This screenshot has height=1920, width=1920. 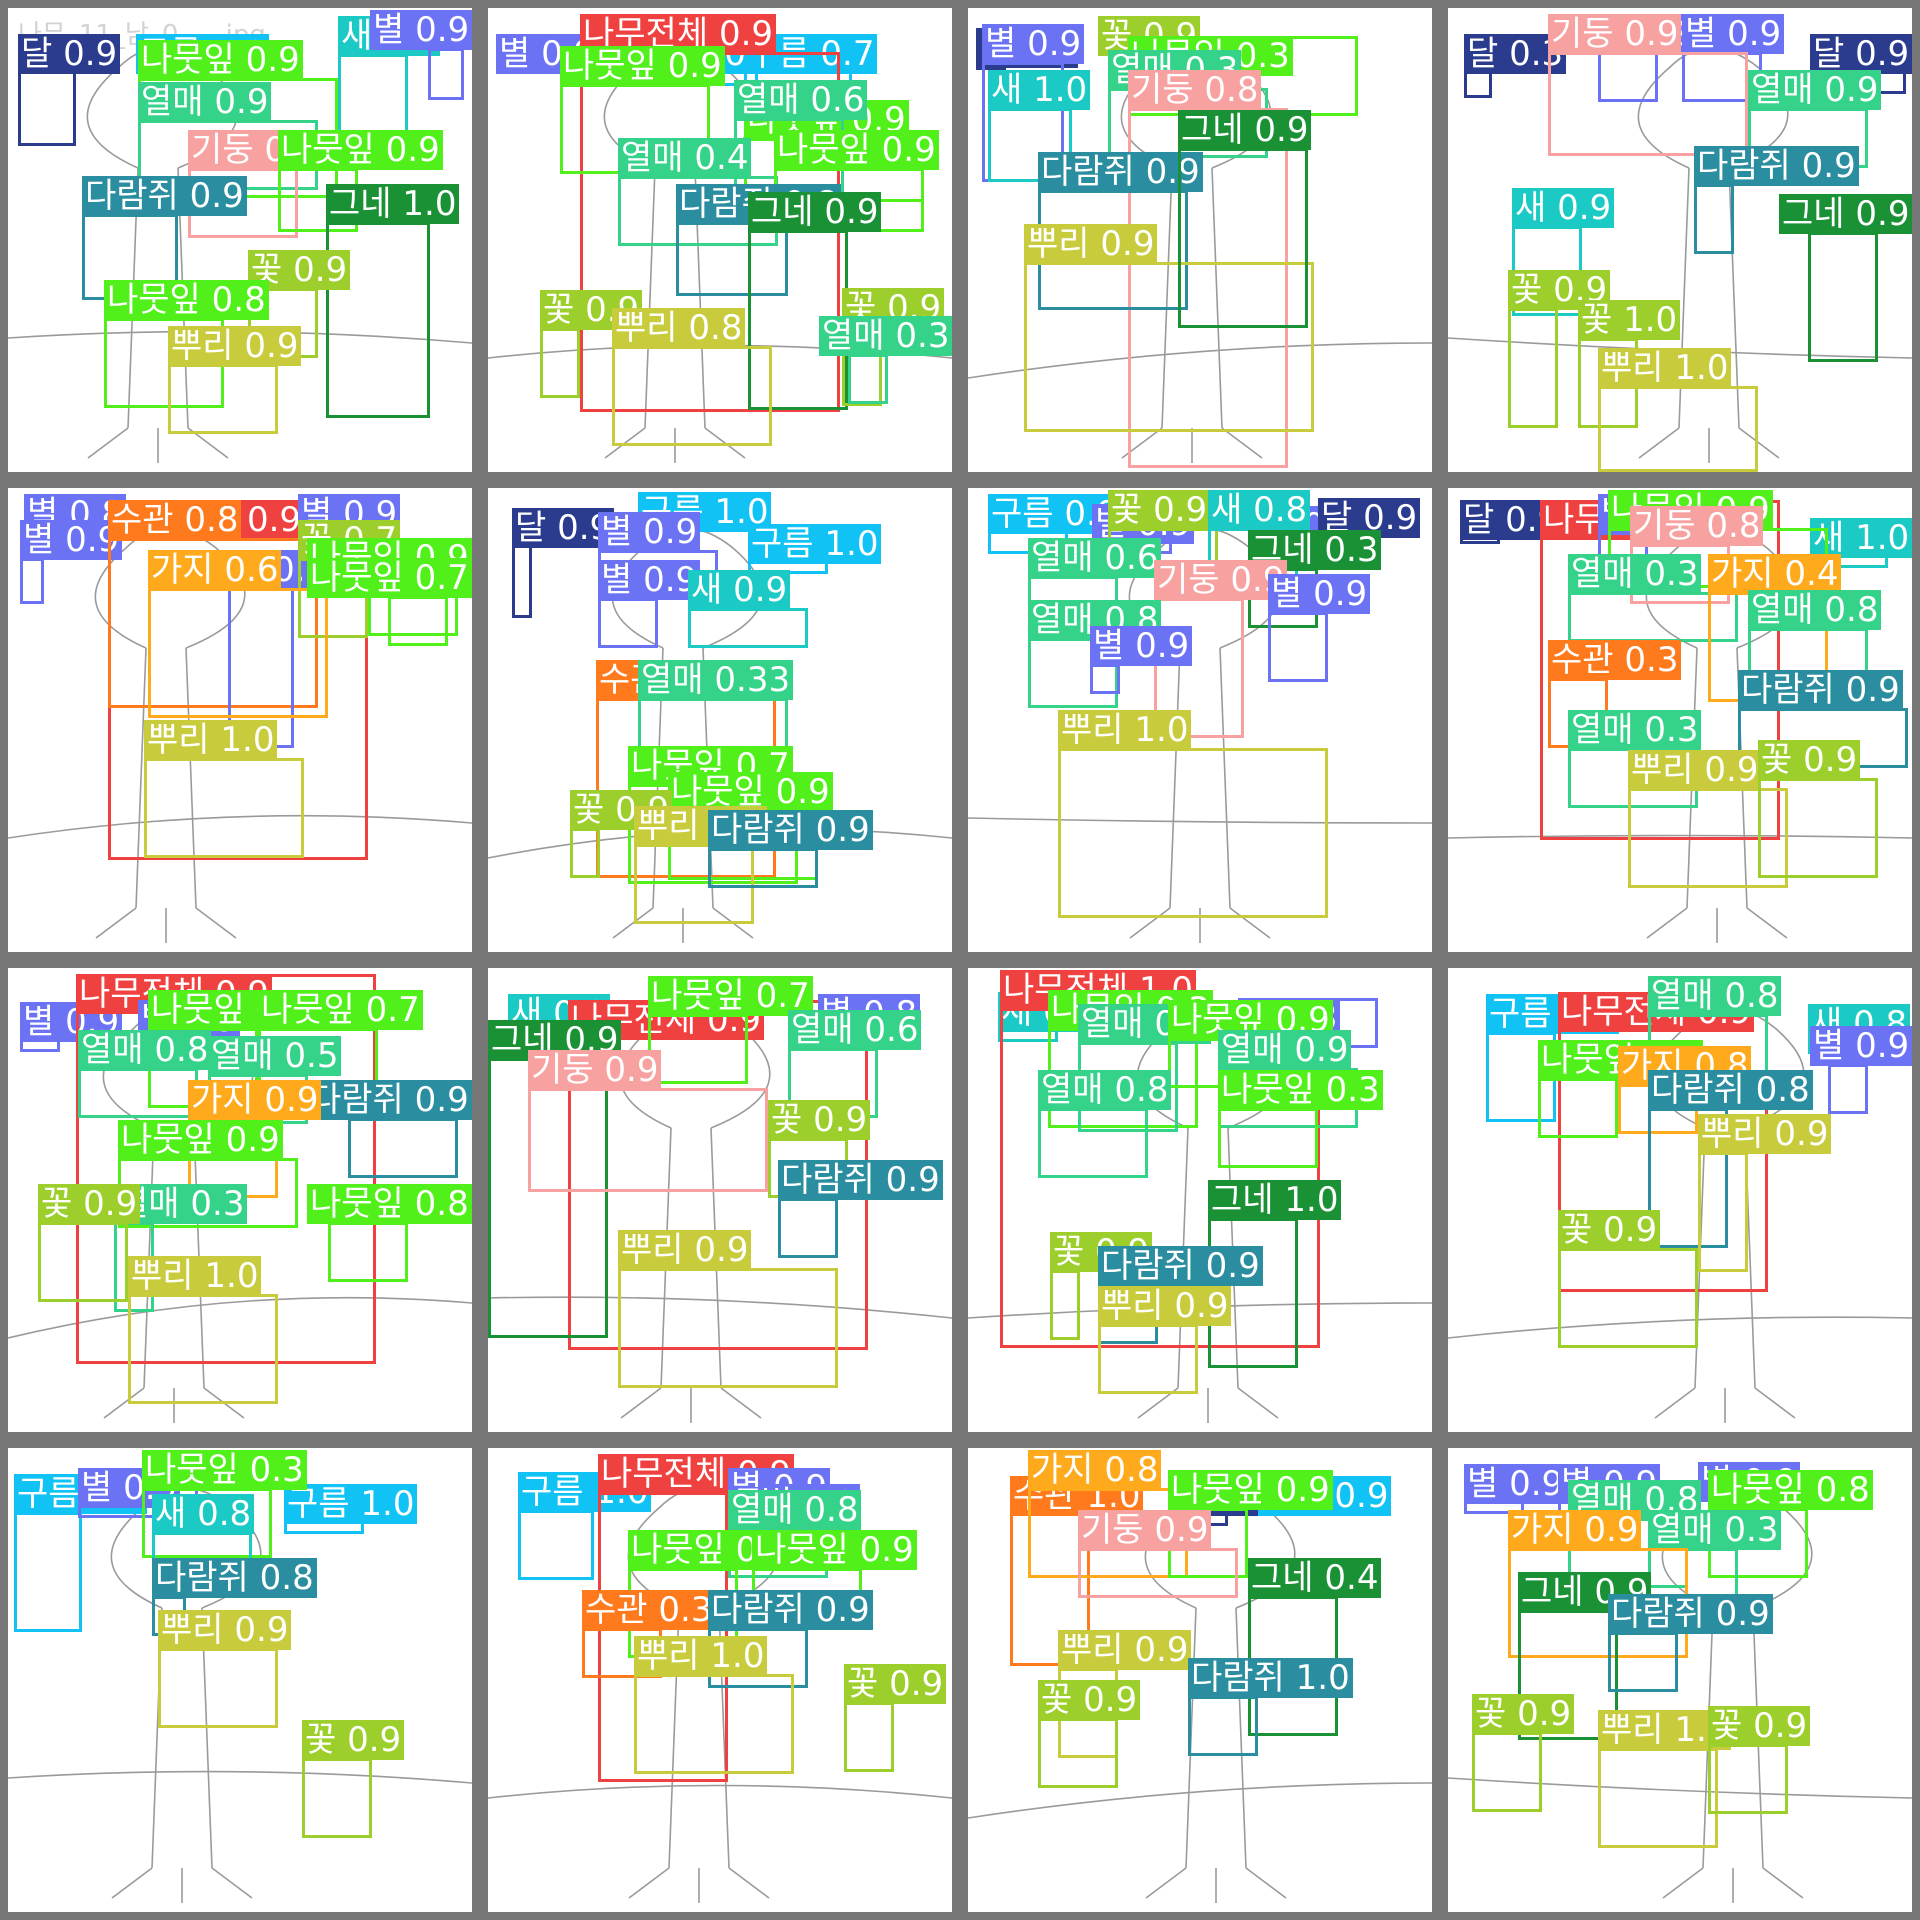 What do you see at coordinates (203, 1514) in the screenshot?
I see `detection-label: 새 0.8` at bounding box center [203, 1514].